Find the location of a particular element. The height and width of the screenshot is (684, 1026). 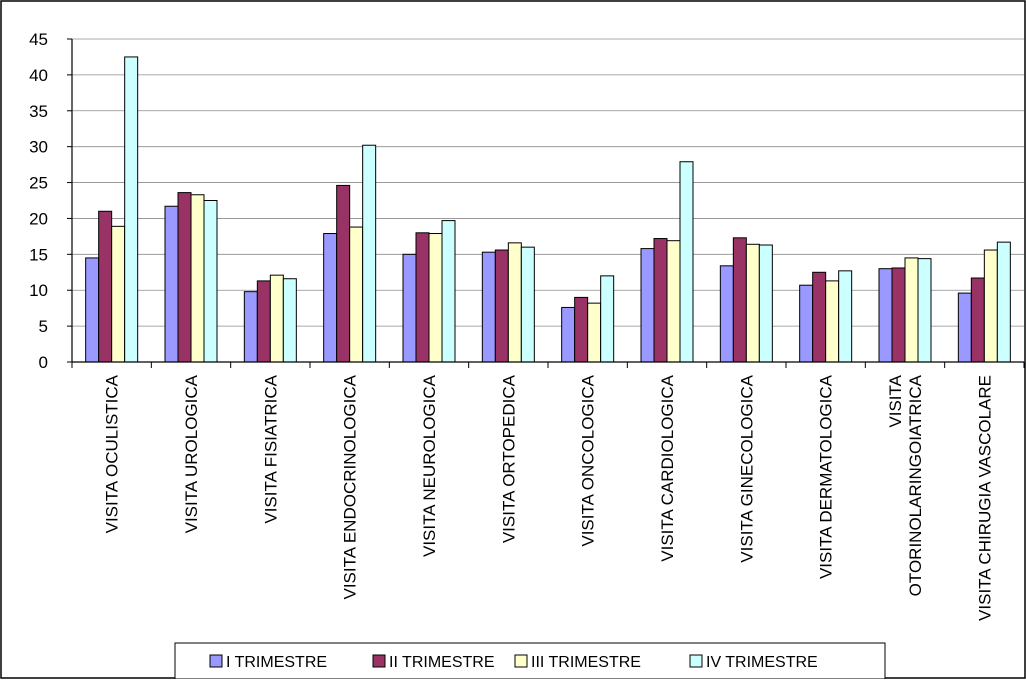

y-tick-label: 20 is located at coordinates (38, 218).